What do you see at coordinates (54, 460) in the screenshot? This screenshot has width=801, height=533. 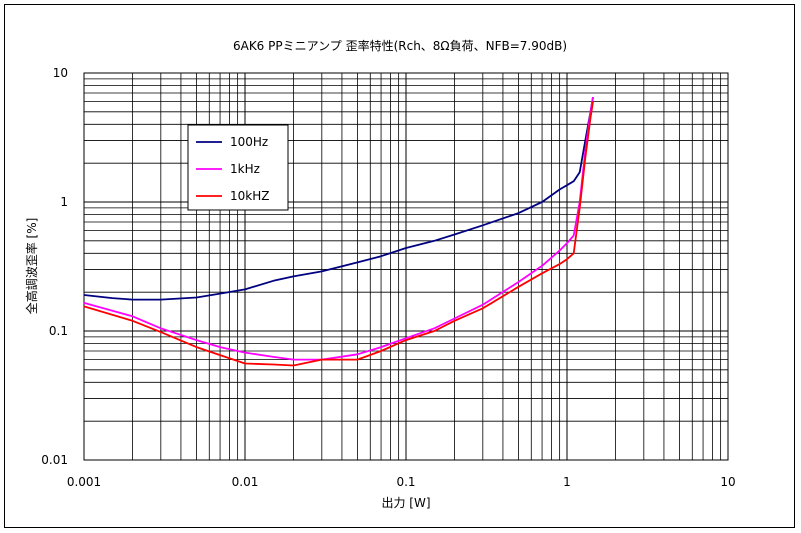 I see `y-tick-label: 0.01` at bounding box center [54, 460].